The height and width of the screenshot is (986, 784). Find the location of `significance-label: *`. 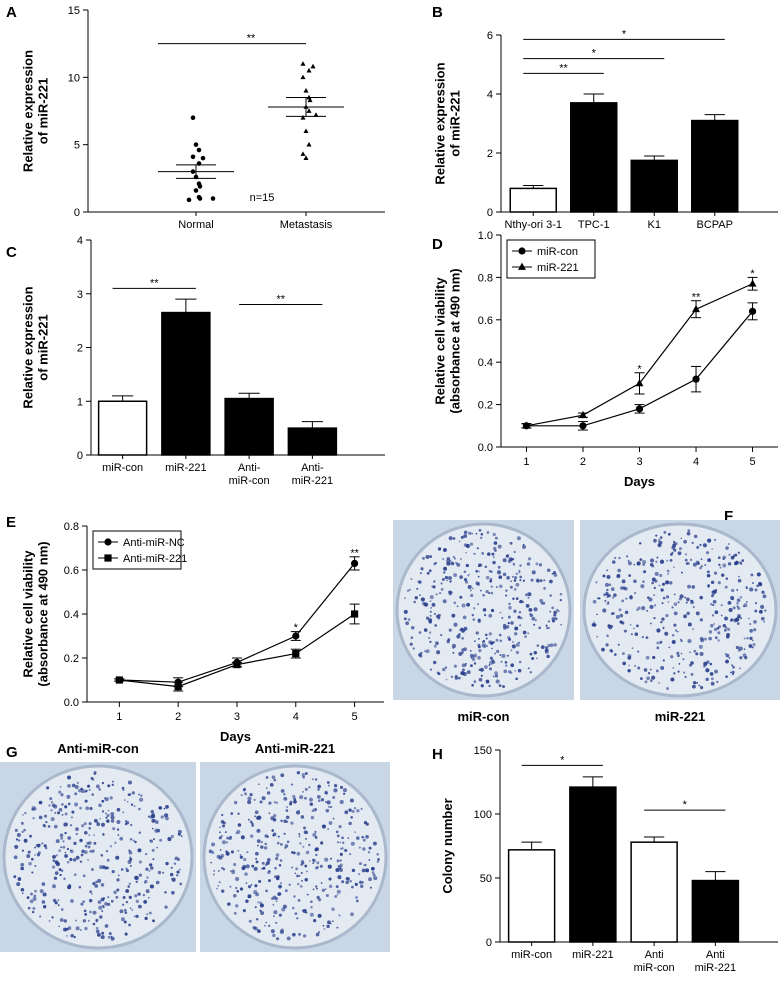

significance-label: * is located at coordinates (685, 805).